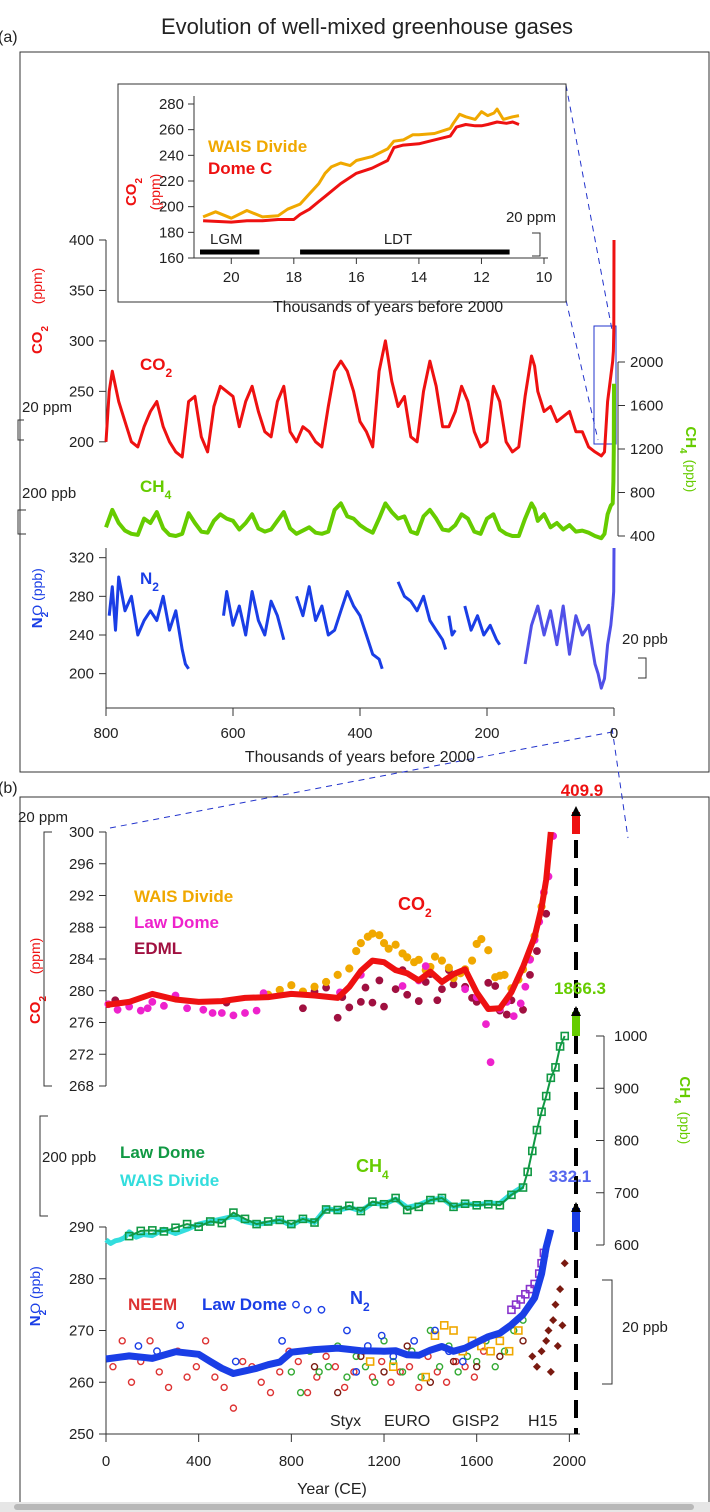 Image resolution: width=710 pixels, height=1512 pixels. What do you see at coordinates (198, 1461) in the screenshot?
I see `b-x-tick-label: 400` at bounding box center [198, 1461].